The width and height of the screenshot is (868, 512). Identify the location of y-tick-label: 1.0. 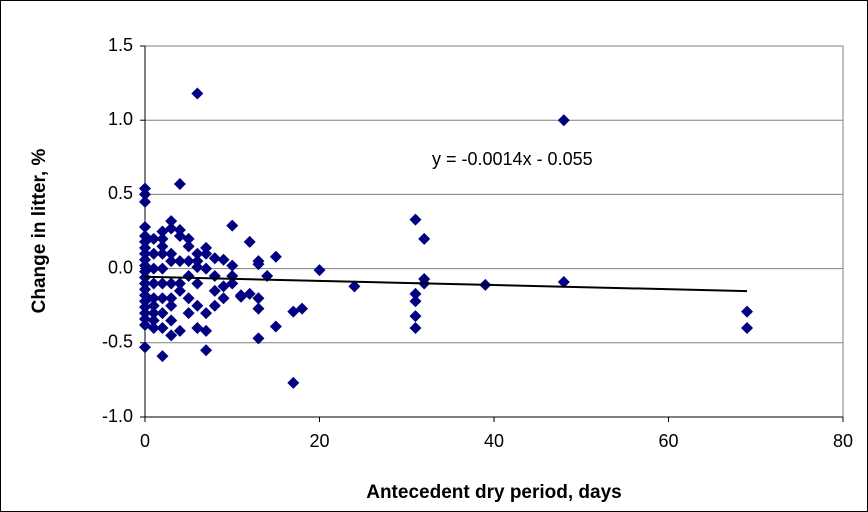
(120, 119).